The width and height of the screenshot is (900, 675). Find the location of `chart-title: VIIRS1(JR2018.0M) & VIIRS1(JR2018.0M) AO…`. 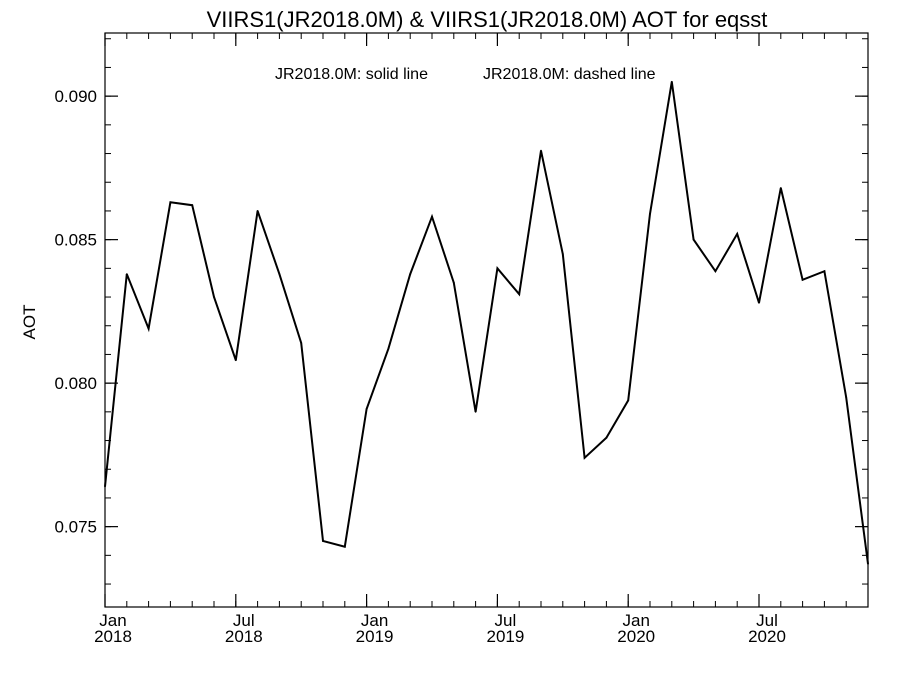

chart-title: VIIRS1(JR2018.0M) & VIIRS1(JR2018.0M) AO… is located at coordinates (487, 19).